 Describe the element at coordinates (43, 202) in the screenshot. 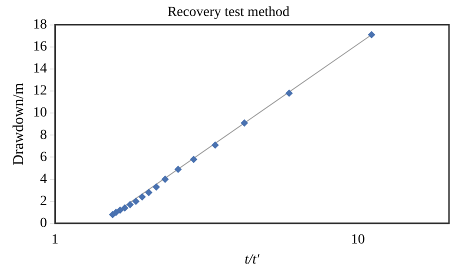

I see `y-tick-label: 2` at that location.